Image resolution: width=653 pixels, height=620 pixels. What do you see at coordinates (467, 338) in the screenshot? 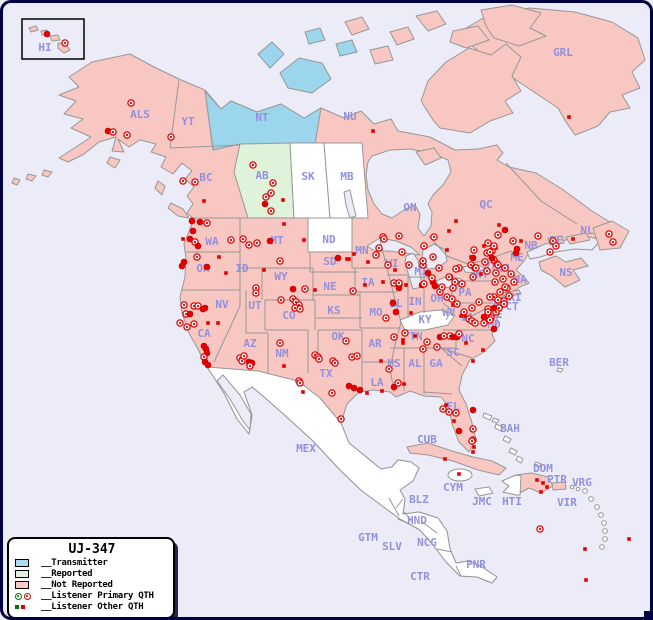
I see `region-label-nc: NC` at bounding box center [467, 338].